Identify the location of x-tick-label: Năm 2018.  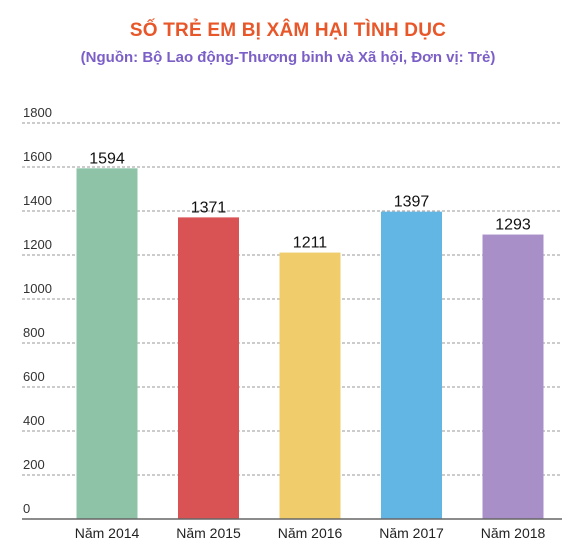
(513, 533).